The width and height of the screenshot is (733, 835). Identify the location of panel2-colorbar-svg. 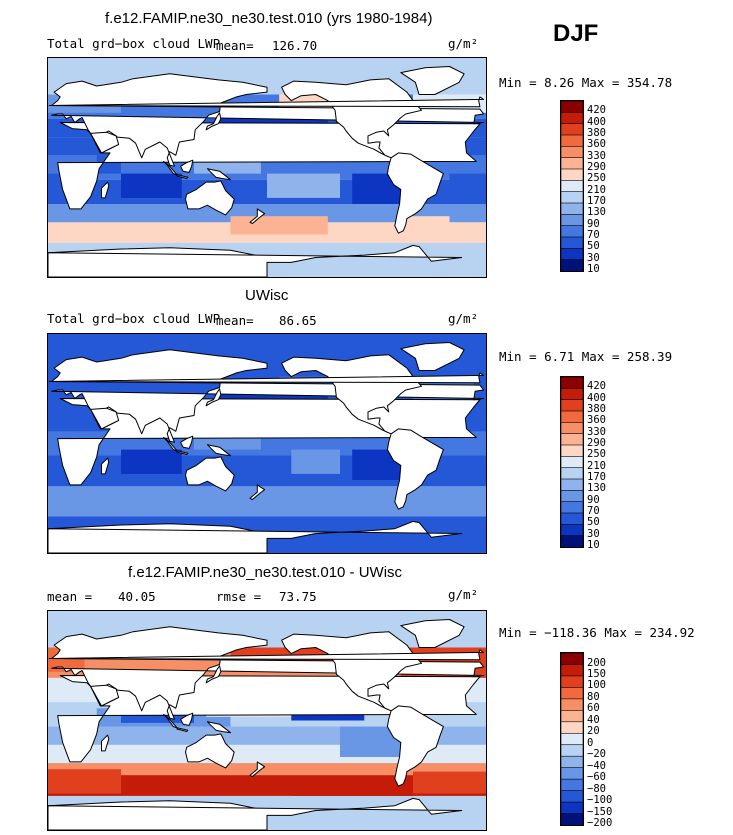
(572, 462).